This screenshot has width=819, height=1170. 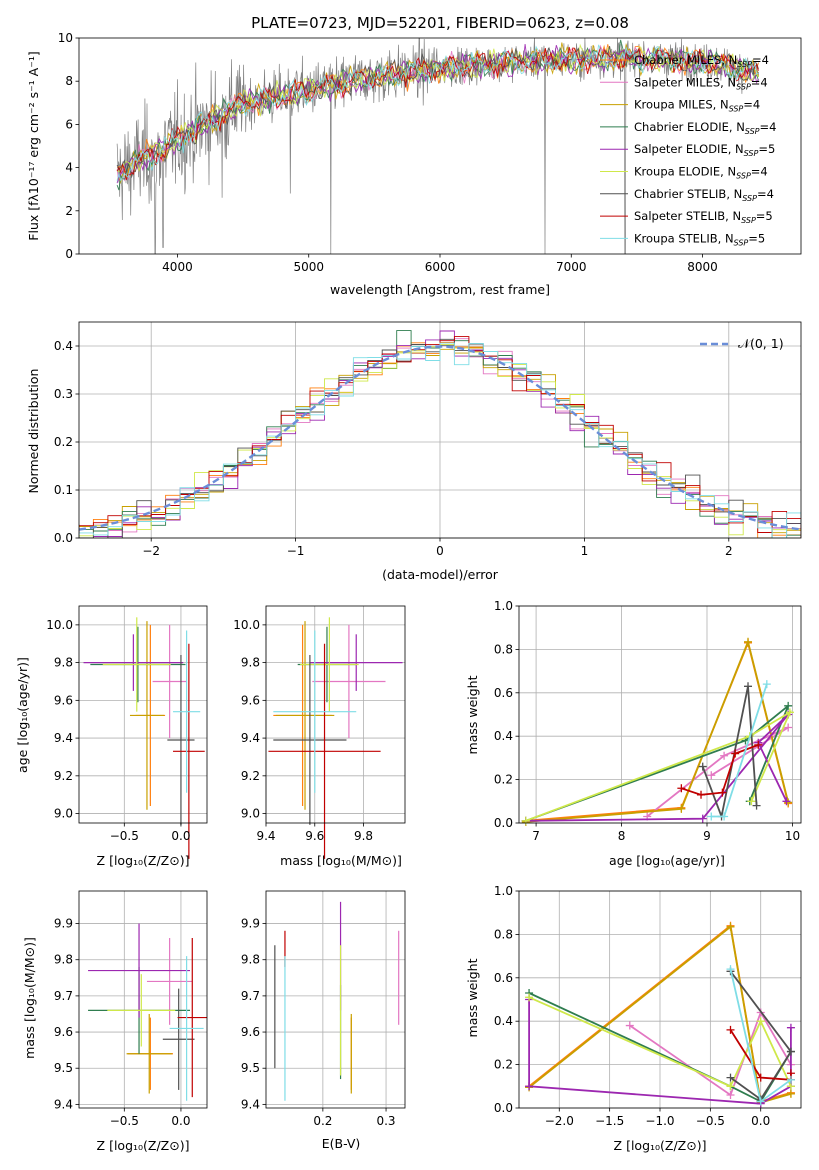 What do you see at coordinates (33, 431) in the screenshot?
I see `histogram-y-label: Normed distribution` at bounding box center [33, 431].